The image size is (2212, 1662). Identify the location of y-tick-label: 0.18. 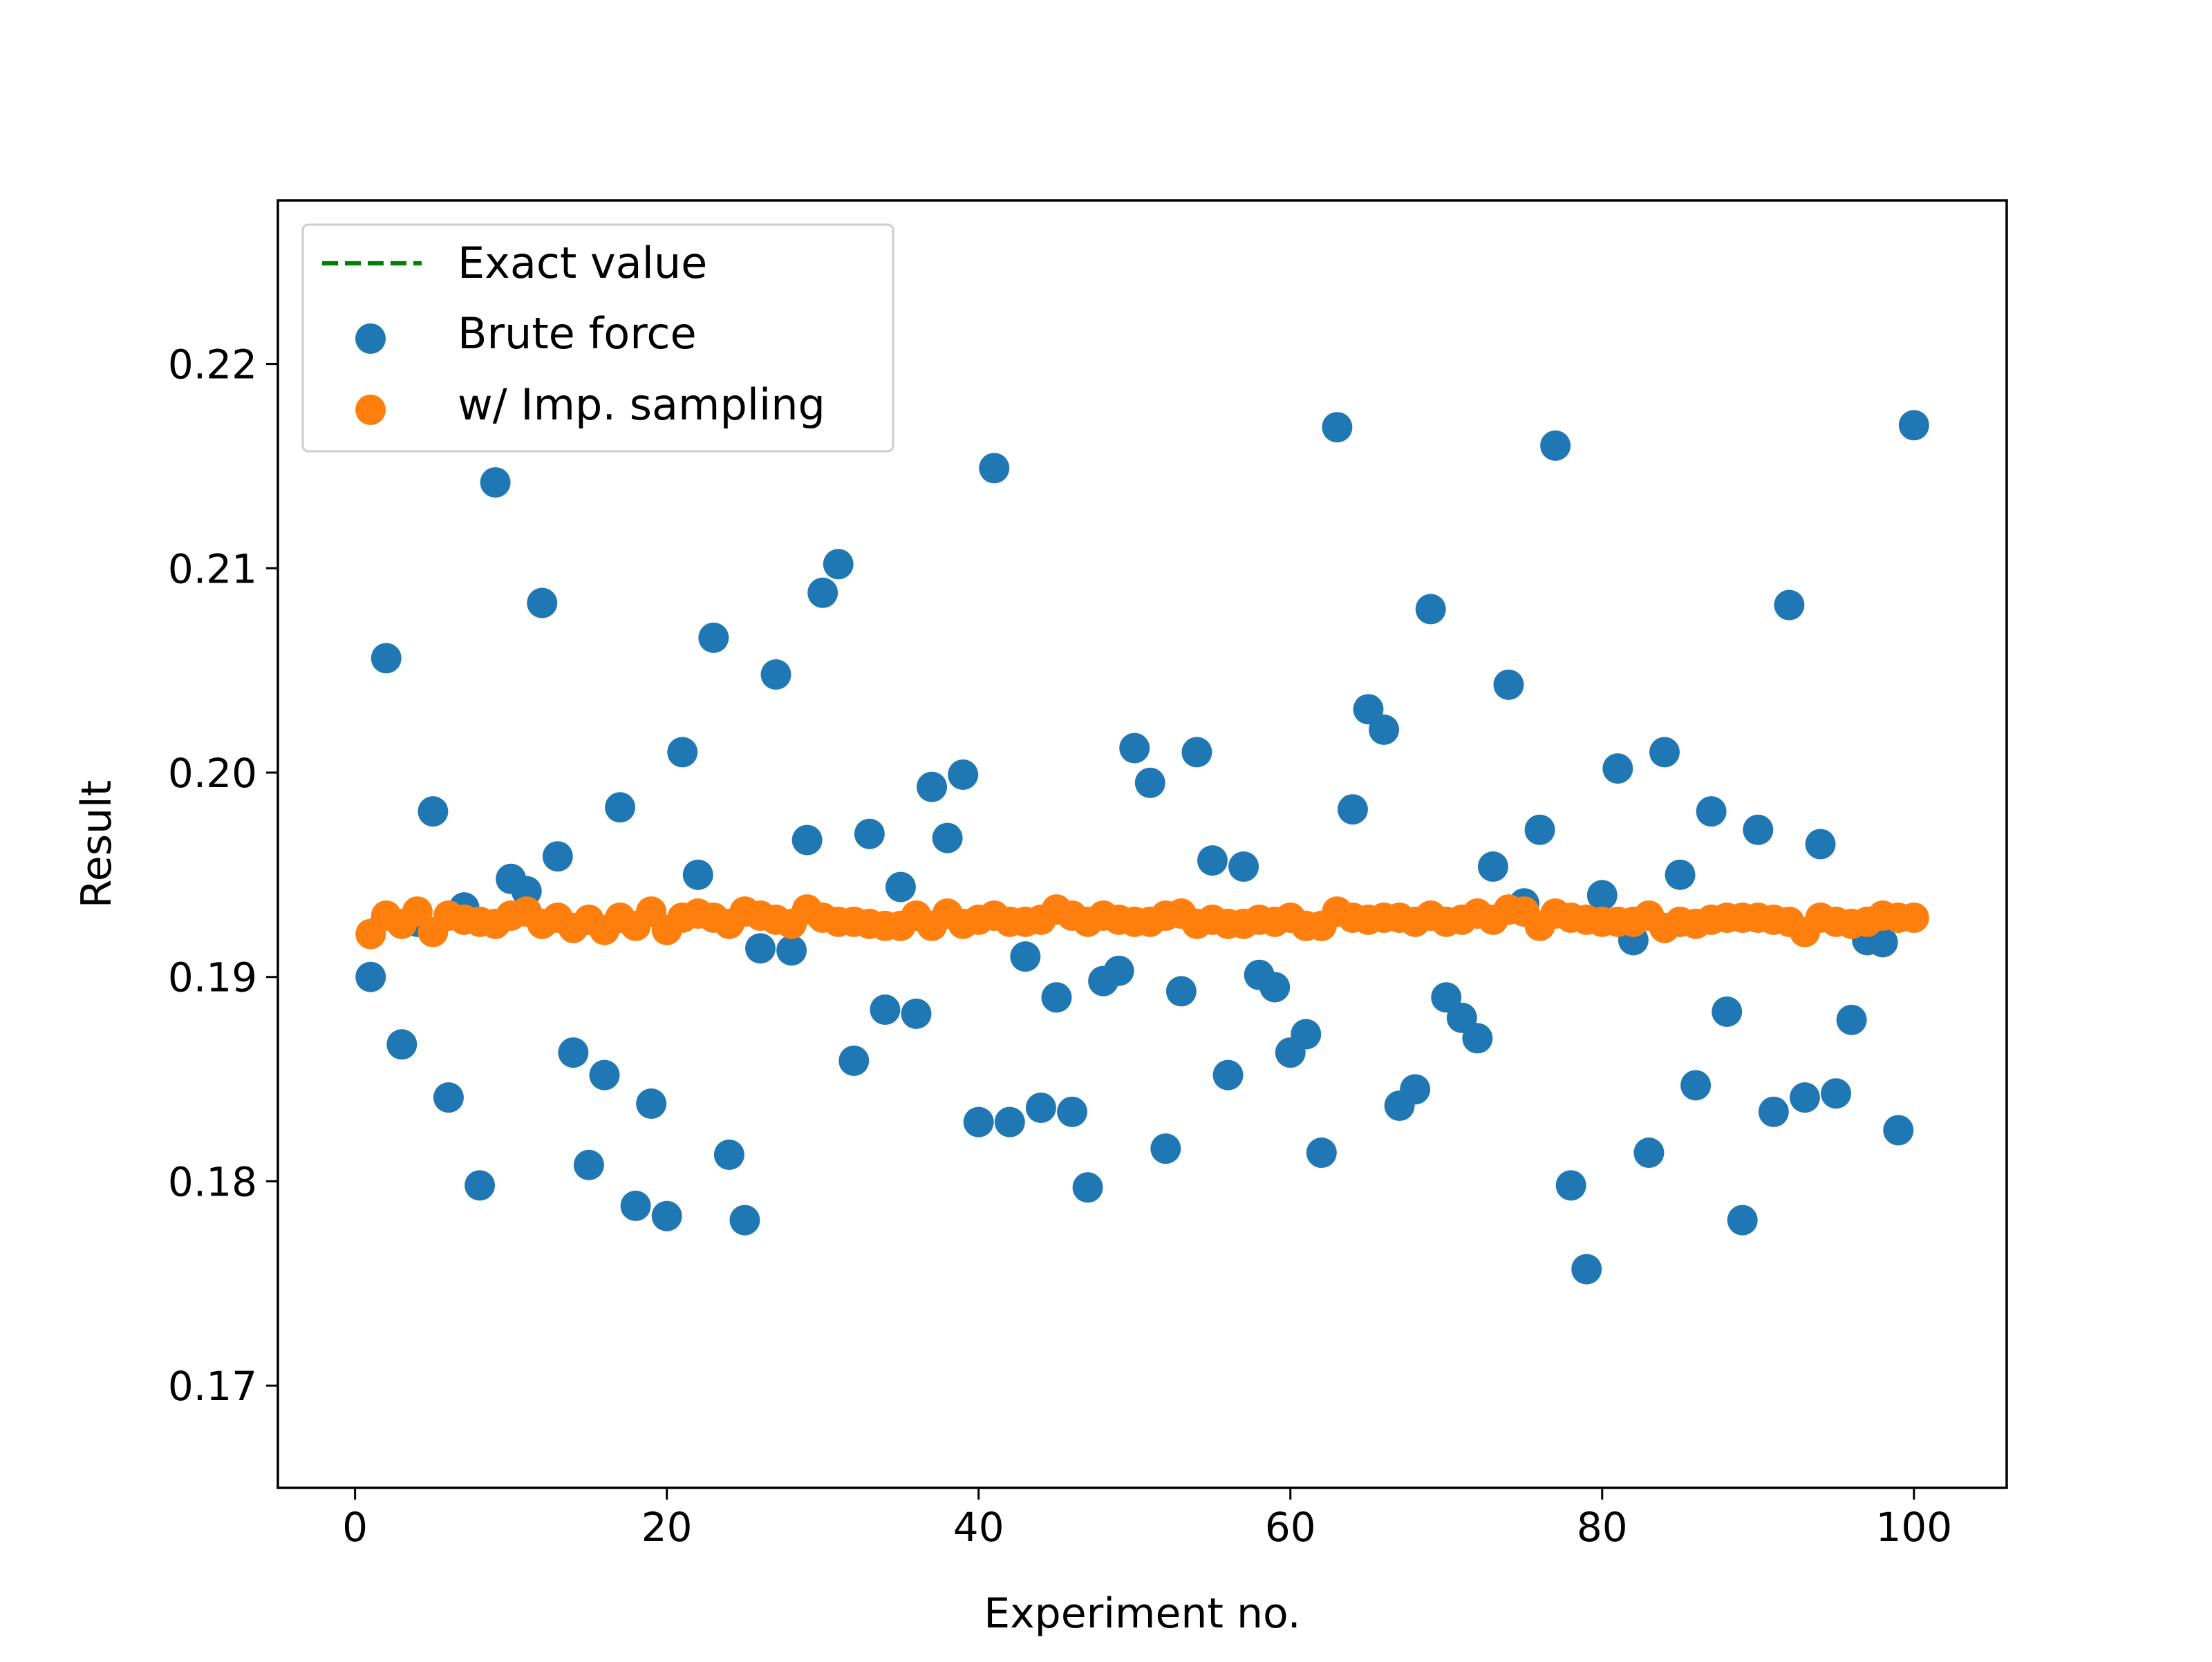
(212, 1181).